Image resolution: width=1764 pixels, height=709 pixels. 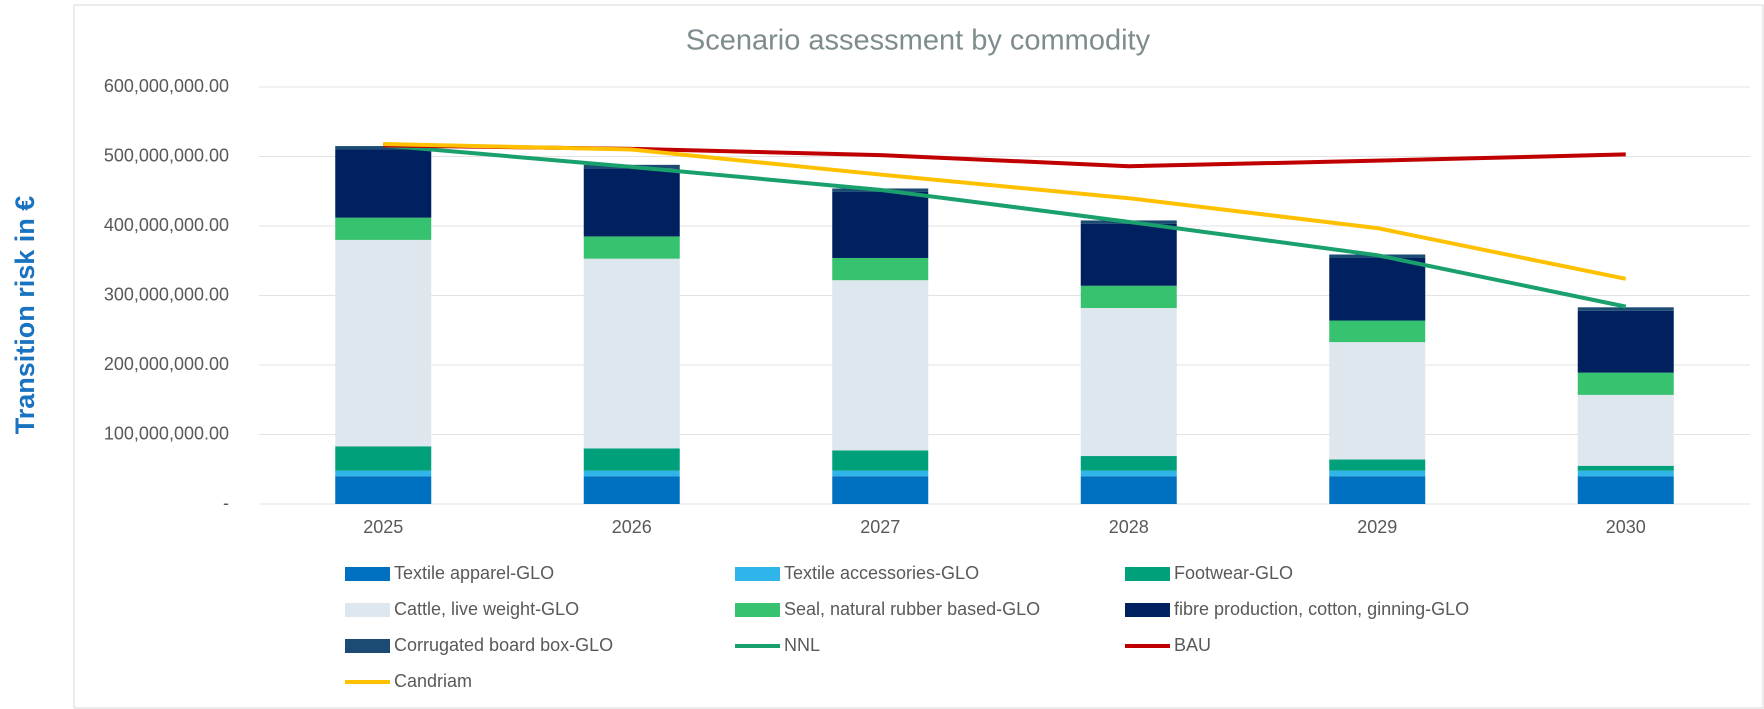 What do you see at coordinates (166, 364) in the screenshot?
I see `y-tick-label: 200,000,000.00` at bounding box center [166, 364].